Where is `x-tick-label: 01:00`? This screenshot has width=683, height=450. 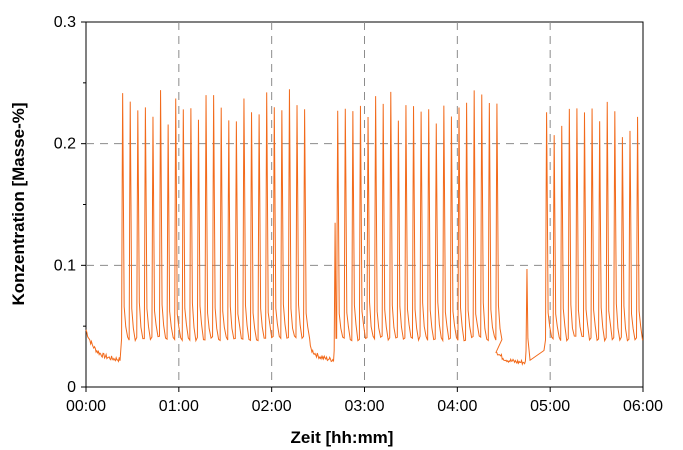 x-tick-label: 01:00 is located at coordinates (179, 406).